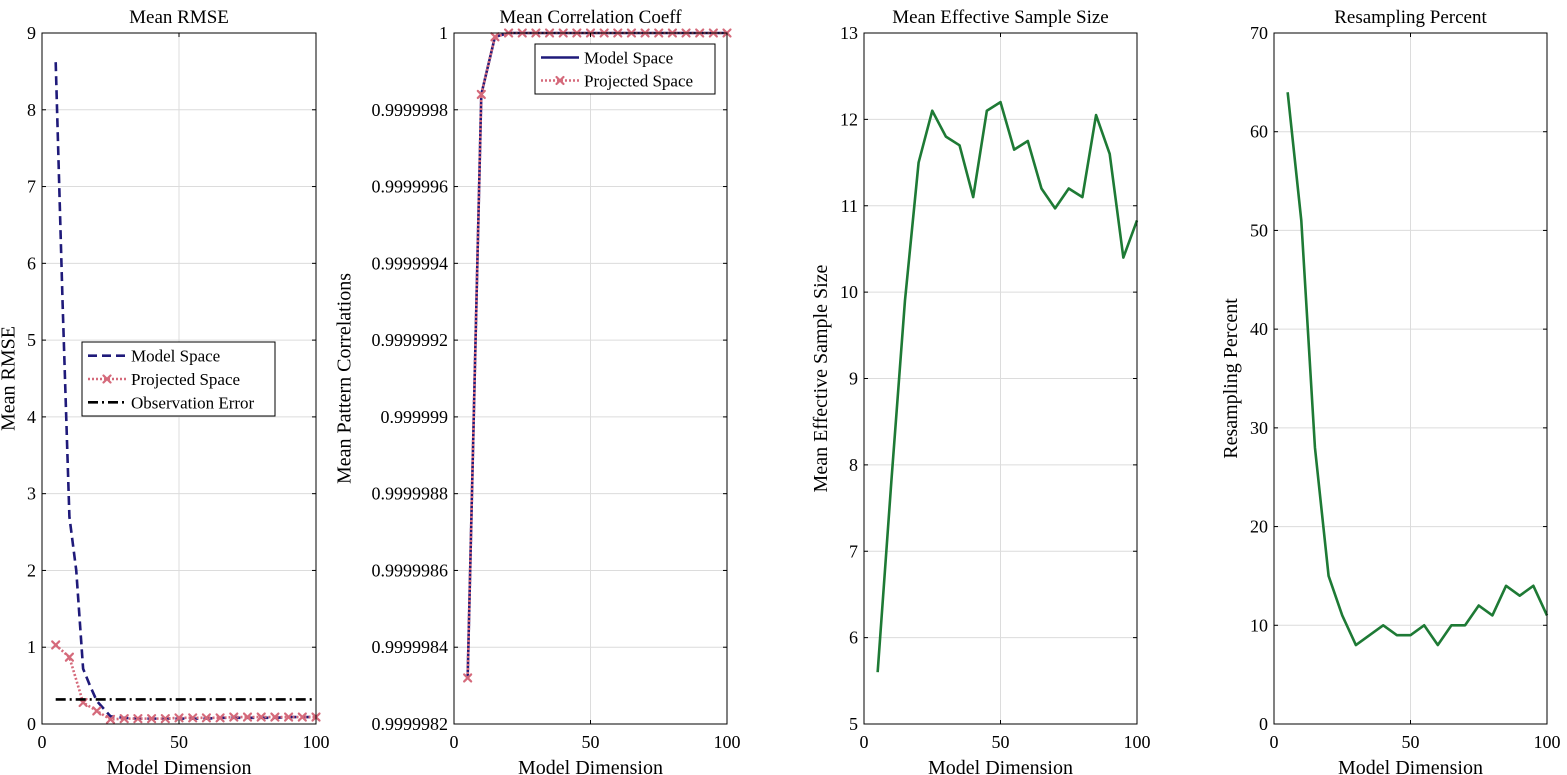 The height and width of the screenshot is (775, 1567). Describe the element at coordinates (410, 647) in the screenshot. I see `y-tick-label: 0.9999984` at that location.